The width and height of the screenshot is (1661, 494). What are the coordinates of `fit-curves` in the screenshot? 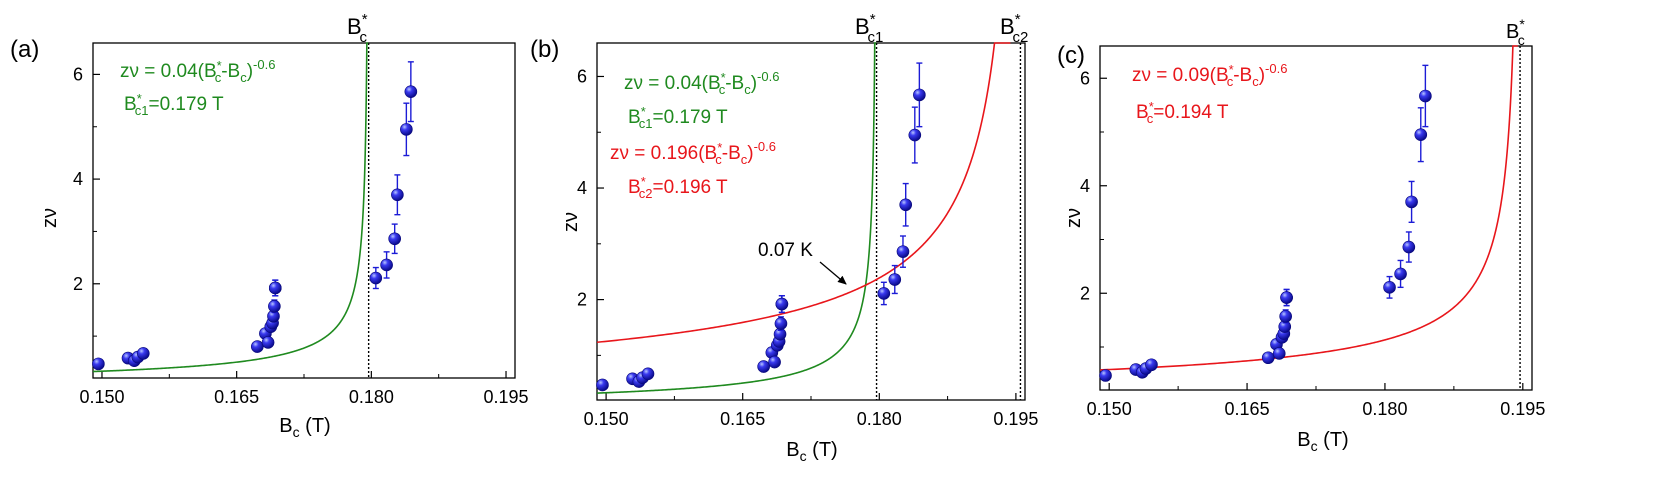 It's located at (230, 207).